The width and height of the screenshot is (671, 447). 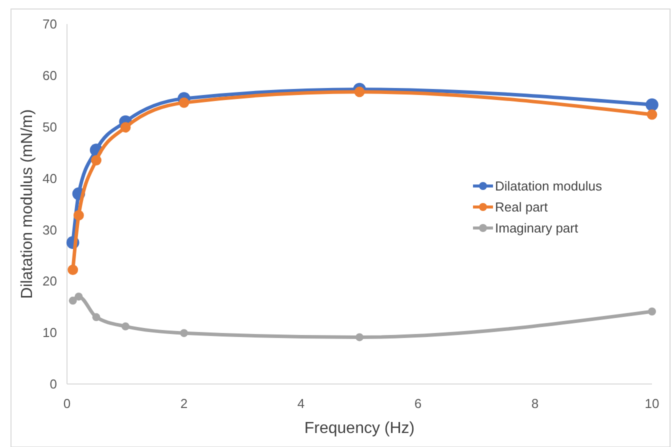 I want to click on y-tick-label: 70, so click(x=49, y=24).